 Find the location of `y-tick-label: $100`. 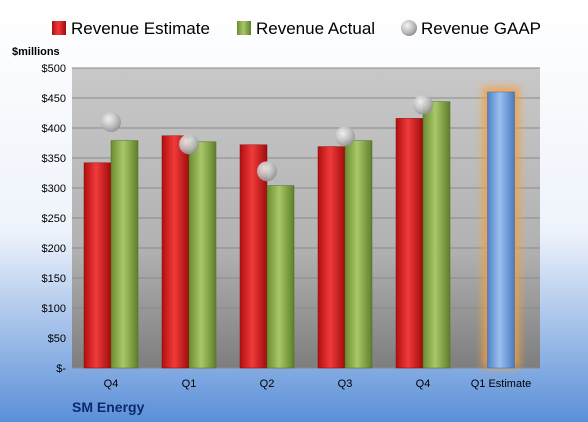

y-tick-label: $100 is located at coordinates (54, 309).